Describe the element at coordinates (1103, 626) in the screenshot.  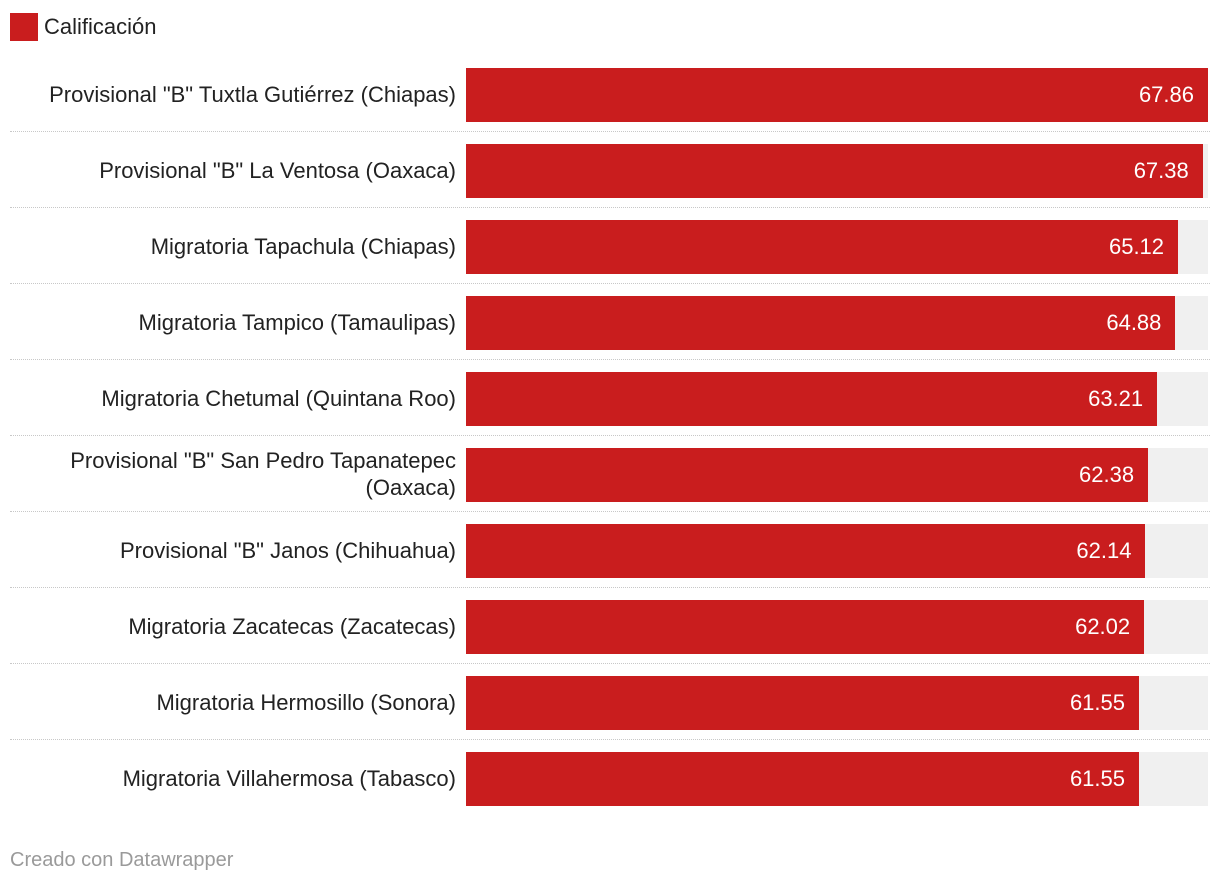
I see `bar-value-label: 62.02` at that location.